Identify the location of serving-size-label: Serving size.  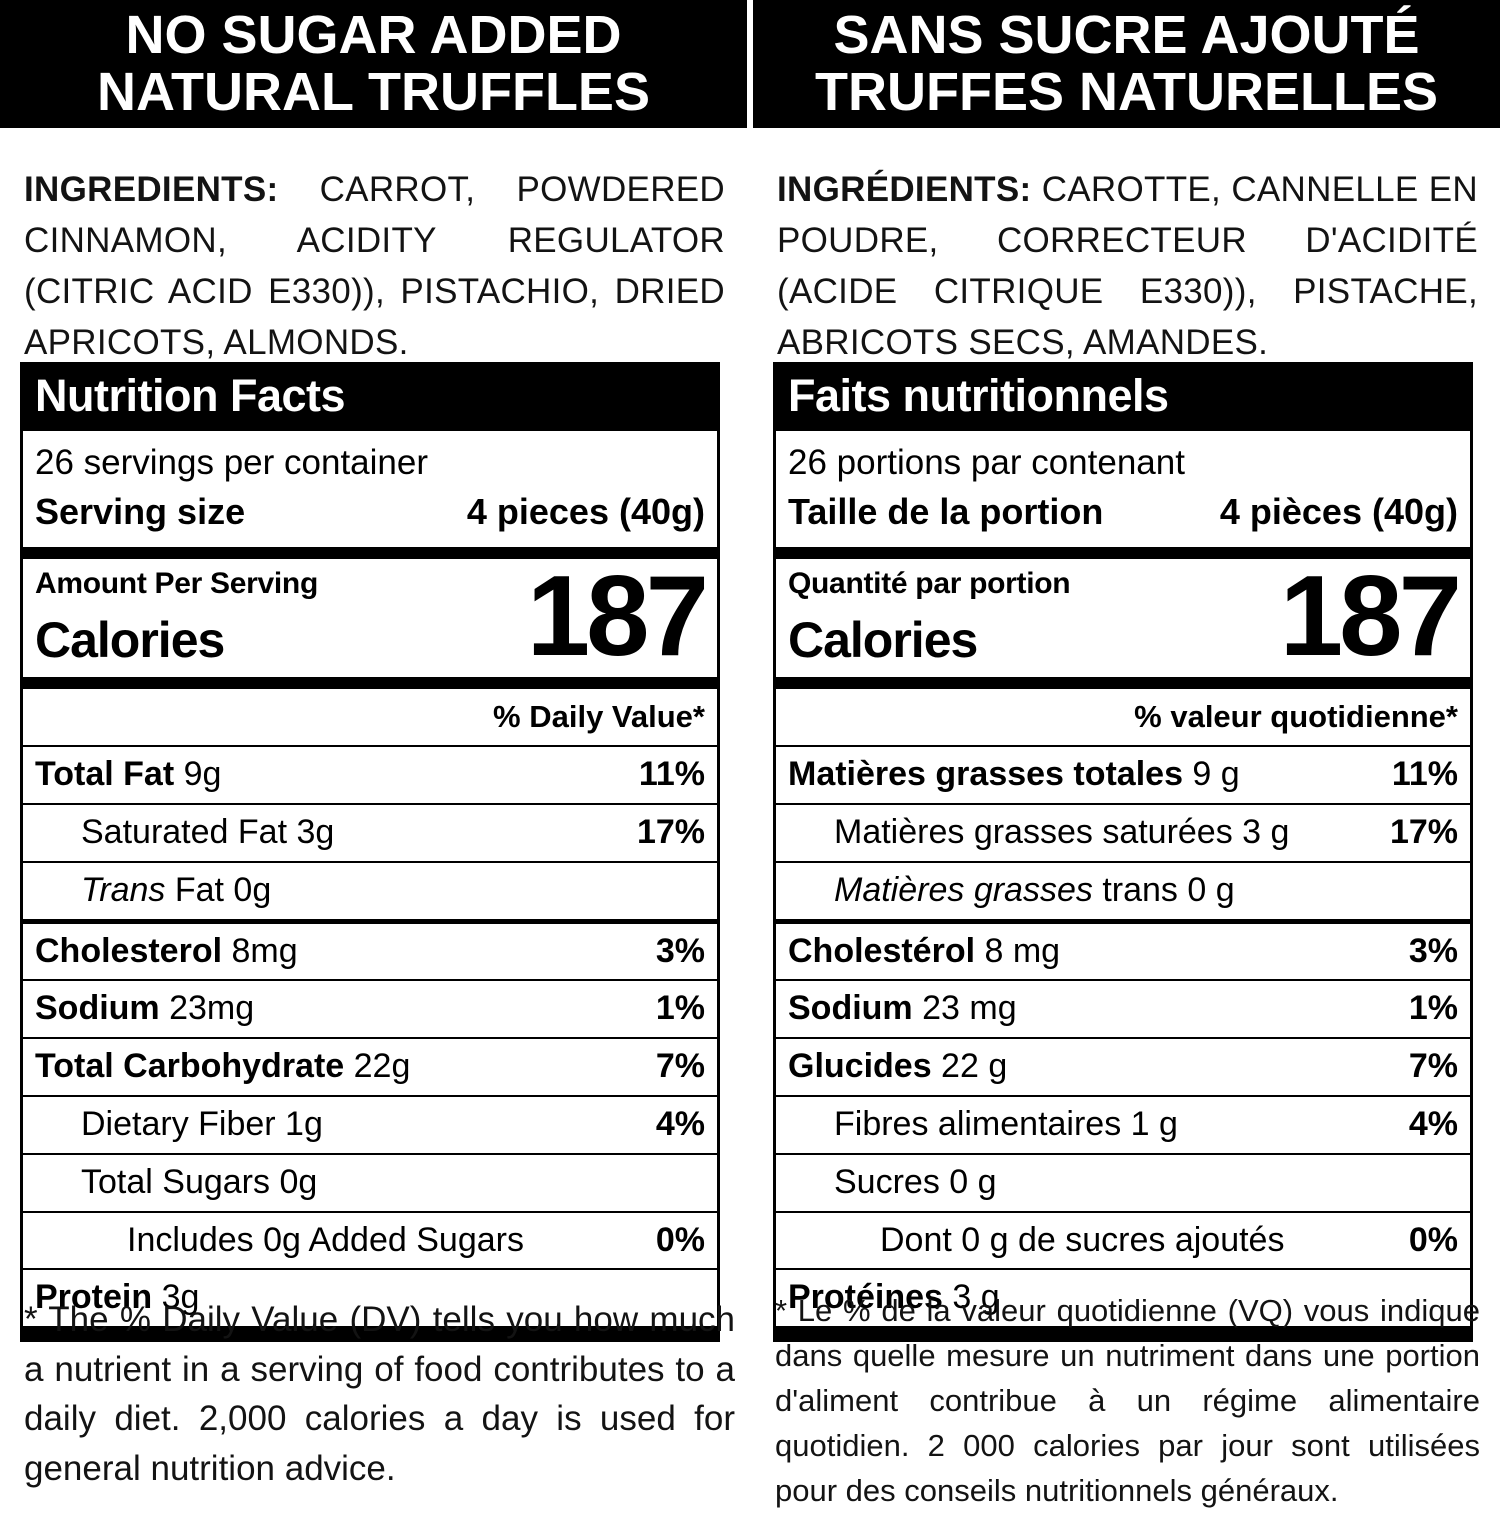
(140, 511).